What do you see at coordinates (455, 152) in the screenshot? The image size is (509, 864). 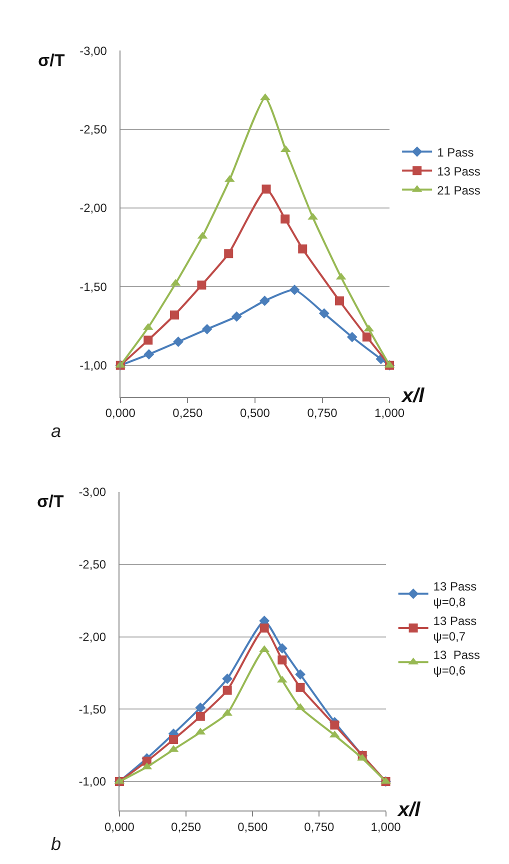 I see `legend-label: 1 Pass` at bounding box center [455, 152].